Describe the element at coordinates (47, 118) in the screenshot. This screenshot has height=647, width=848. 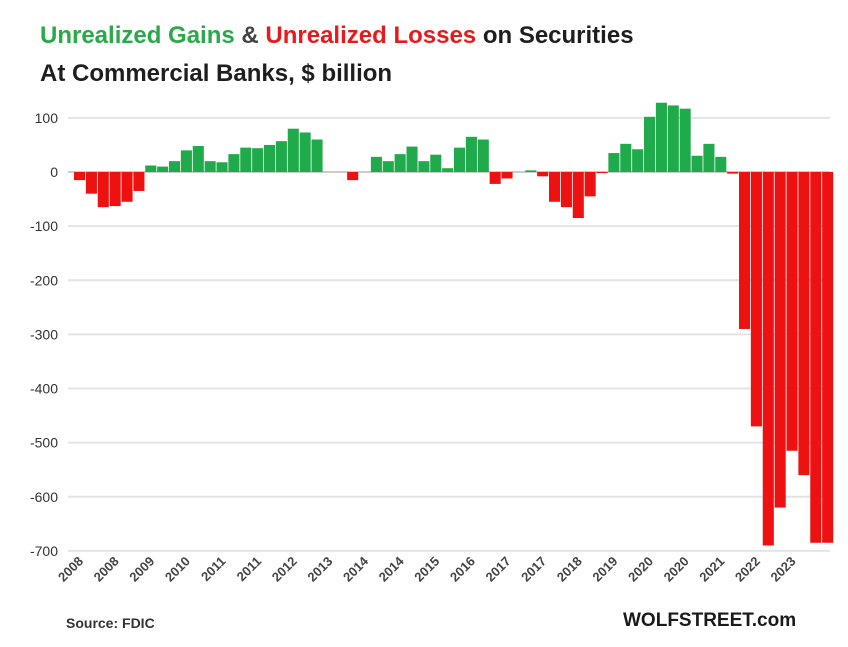
I see `y-tick-label: 100` at that location.